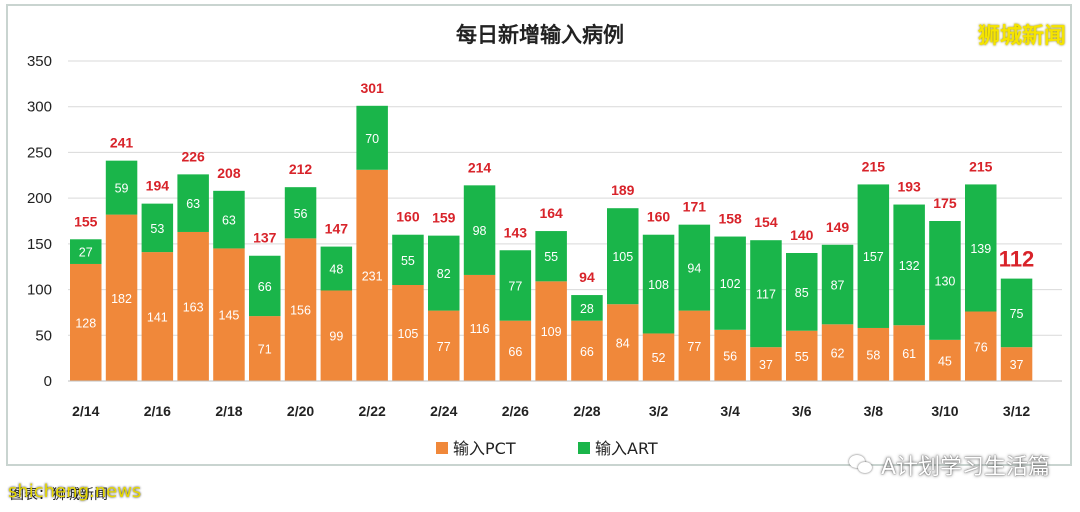 The height and width of the screenshot is (512, 1080). Describe the element at coordinates (300, 309) in the screenshot. I see `bar-pct-2/20` at that location.